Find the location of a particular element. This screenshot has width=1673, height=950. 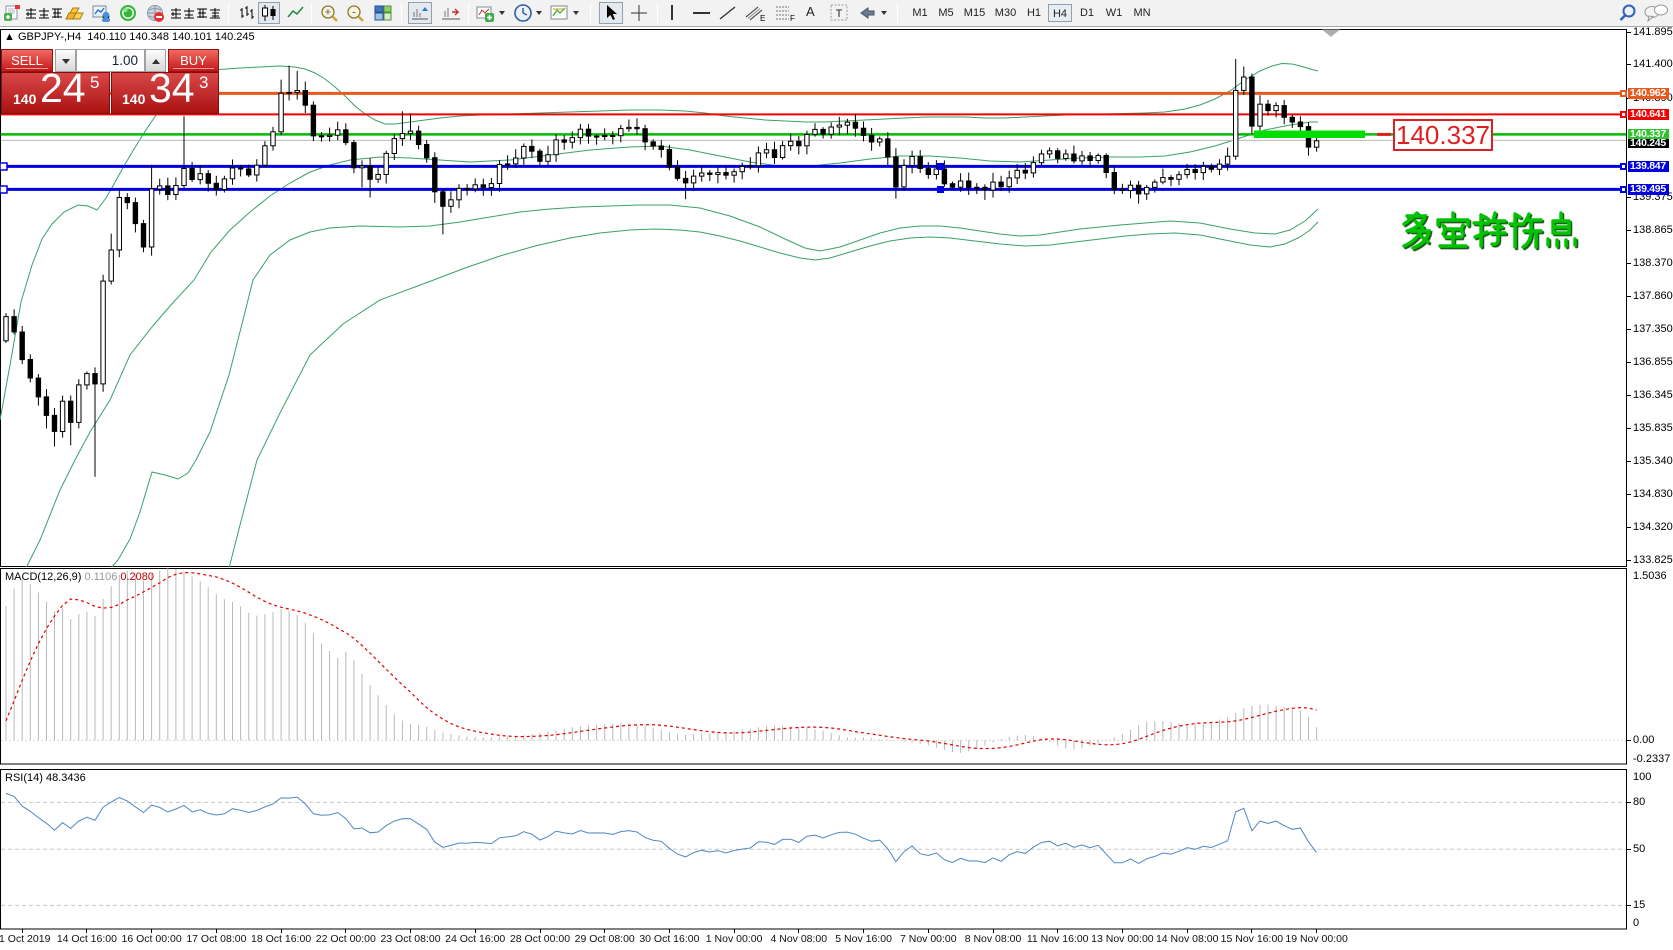

svg-text: T is located at coordinates (839, 14).